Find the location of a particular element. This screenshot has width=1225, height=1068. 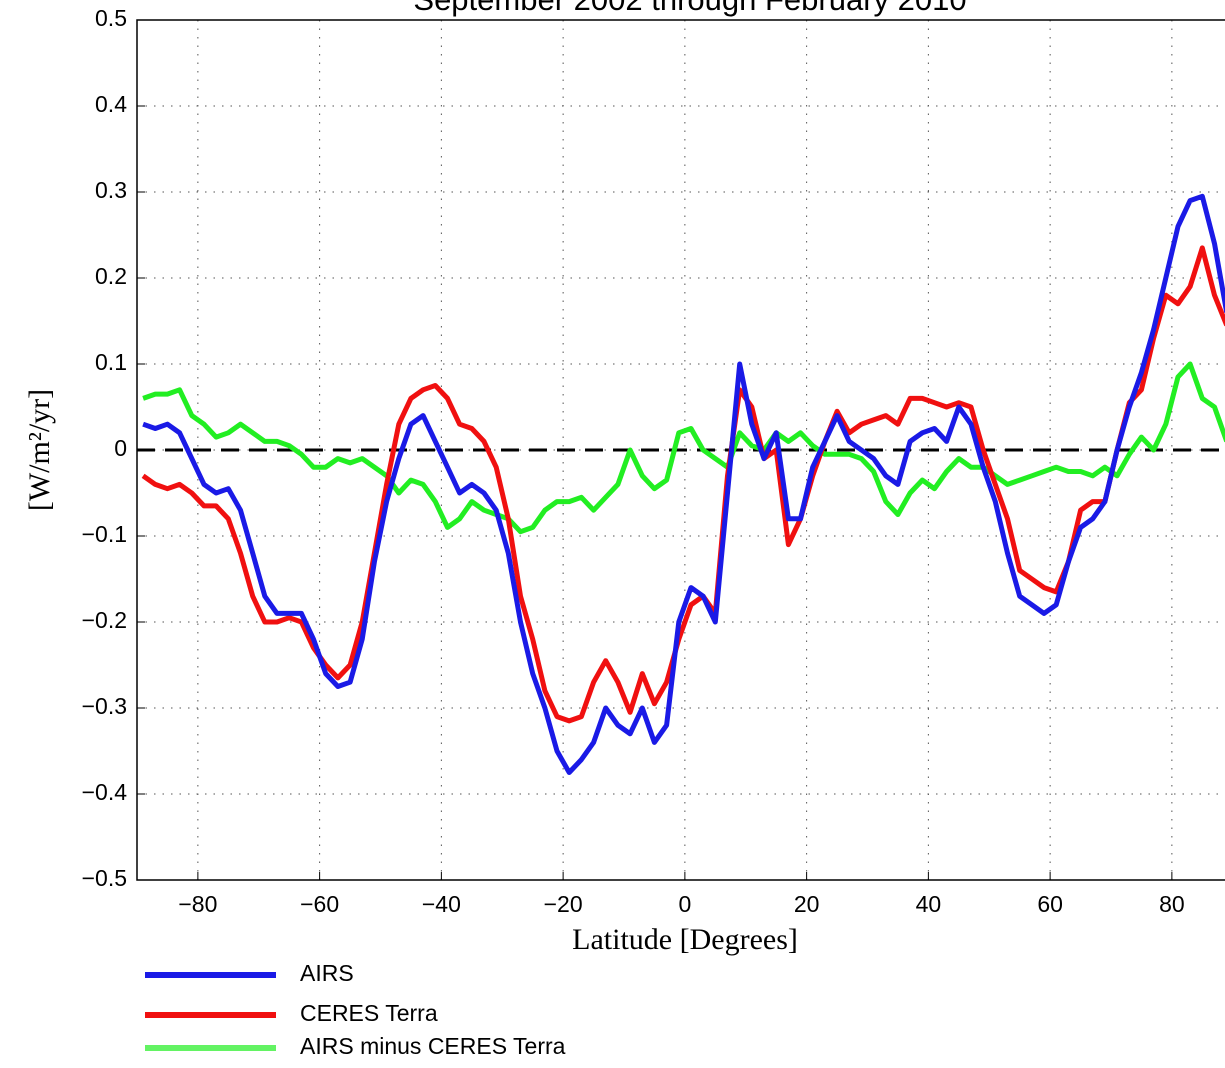

x-tick-label: −80 is located at coordinates (197, 904).